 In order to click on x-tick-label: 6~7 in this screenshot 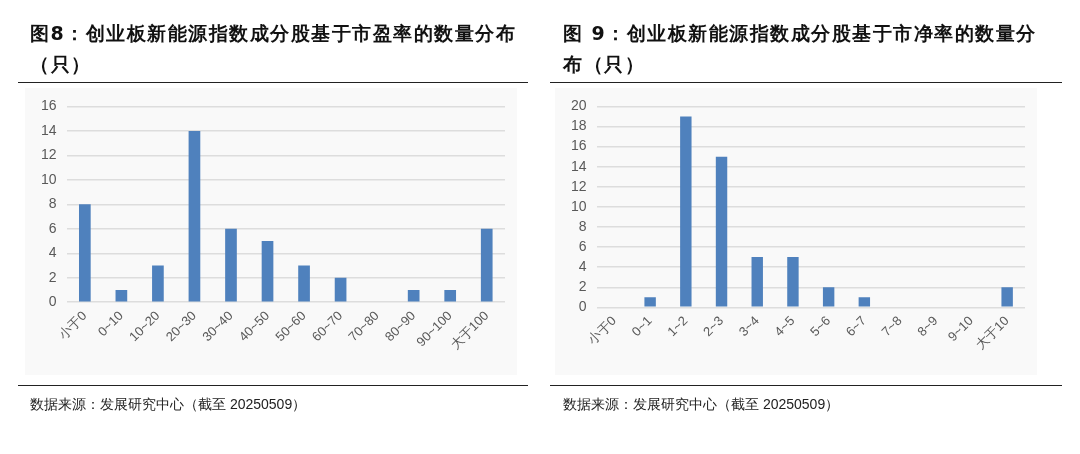, I will do `click(855, 326)`.